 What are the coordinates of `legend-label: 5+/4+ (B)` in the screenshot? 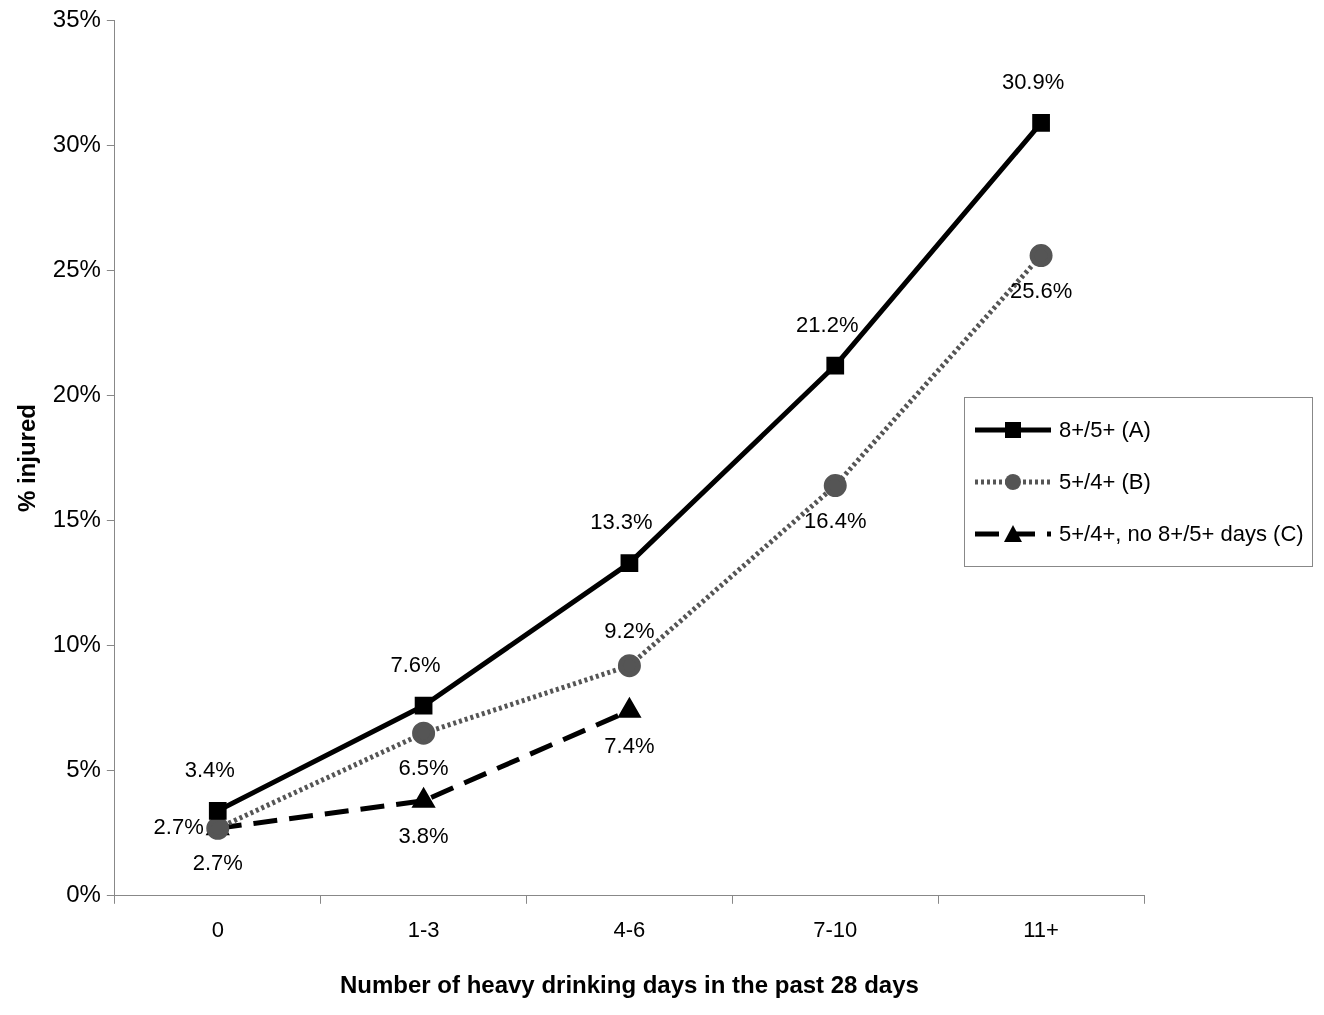 It's located at (1105, 481).